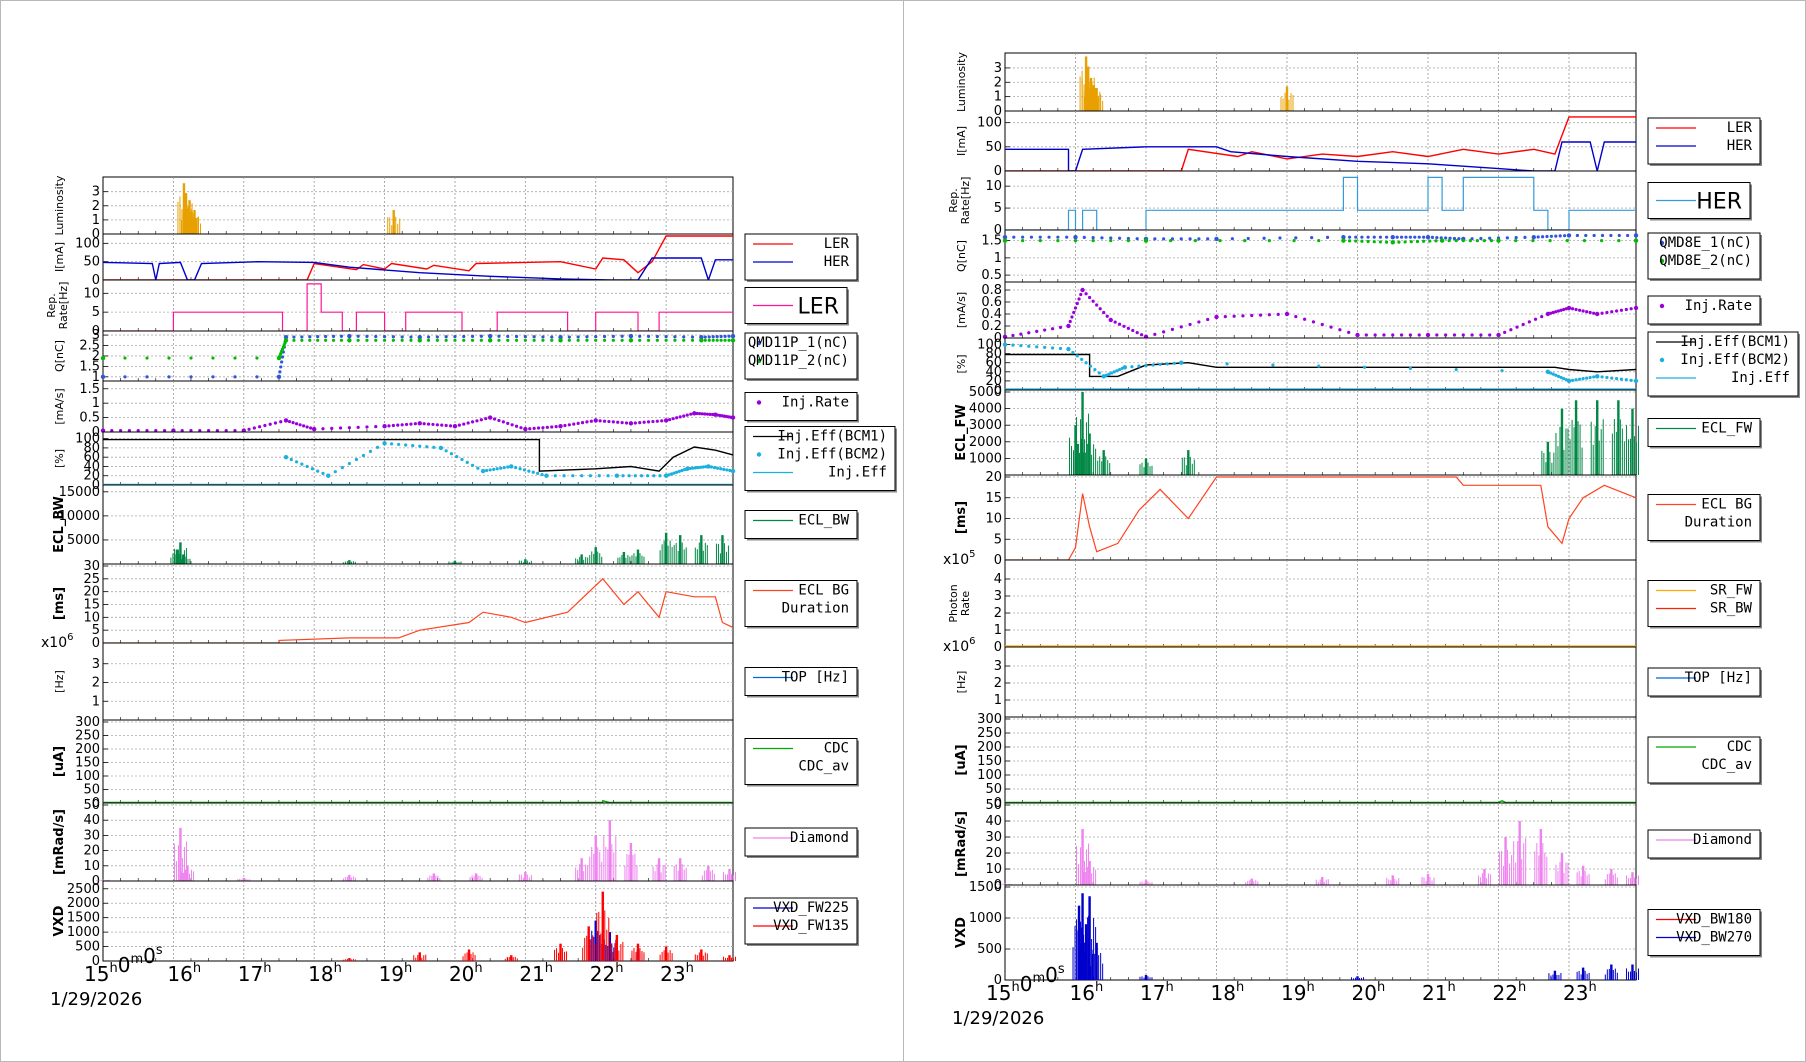 The height and width of the screenshot is (1062, 1806). Describe the element at coordinates (96, 403) in the screenshot. I see `y-tick-label: 1` at that location.